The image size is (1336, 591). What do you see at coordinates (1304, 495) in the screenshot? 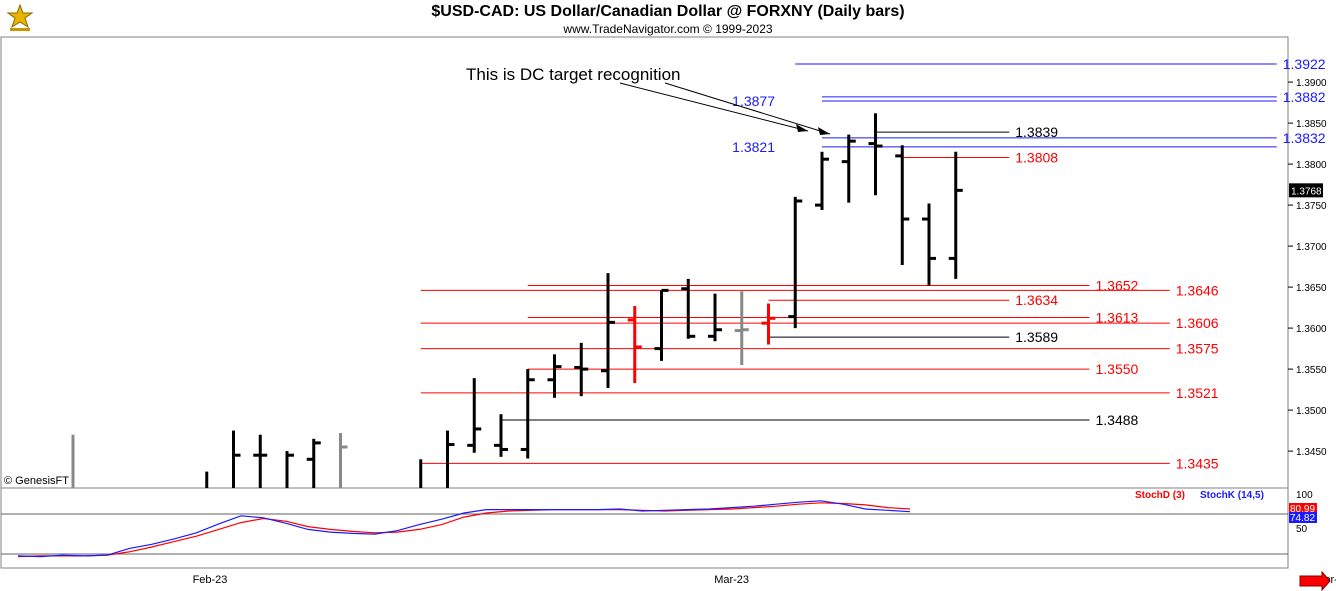
I see `stoch-tick-label: 100` at bounding box center [1304, 495].